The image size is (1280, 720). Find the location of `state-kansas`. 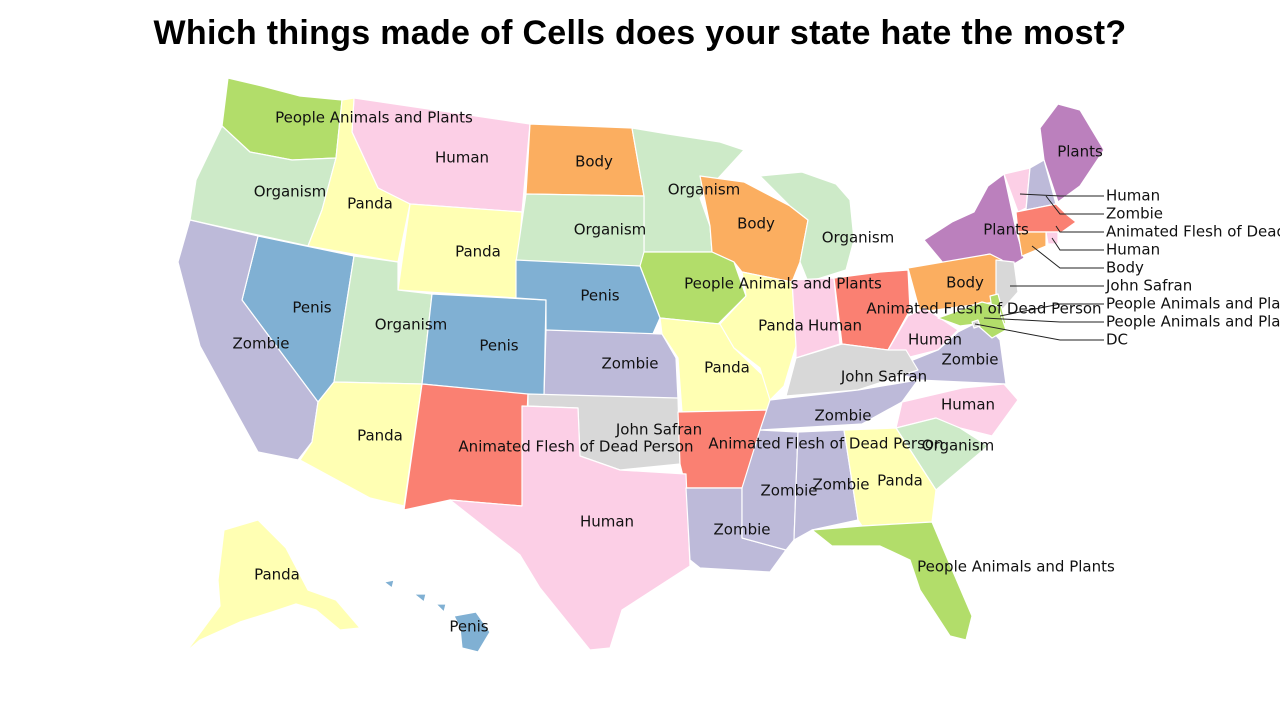

state-kansas is located at coordinates (611, 365).